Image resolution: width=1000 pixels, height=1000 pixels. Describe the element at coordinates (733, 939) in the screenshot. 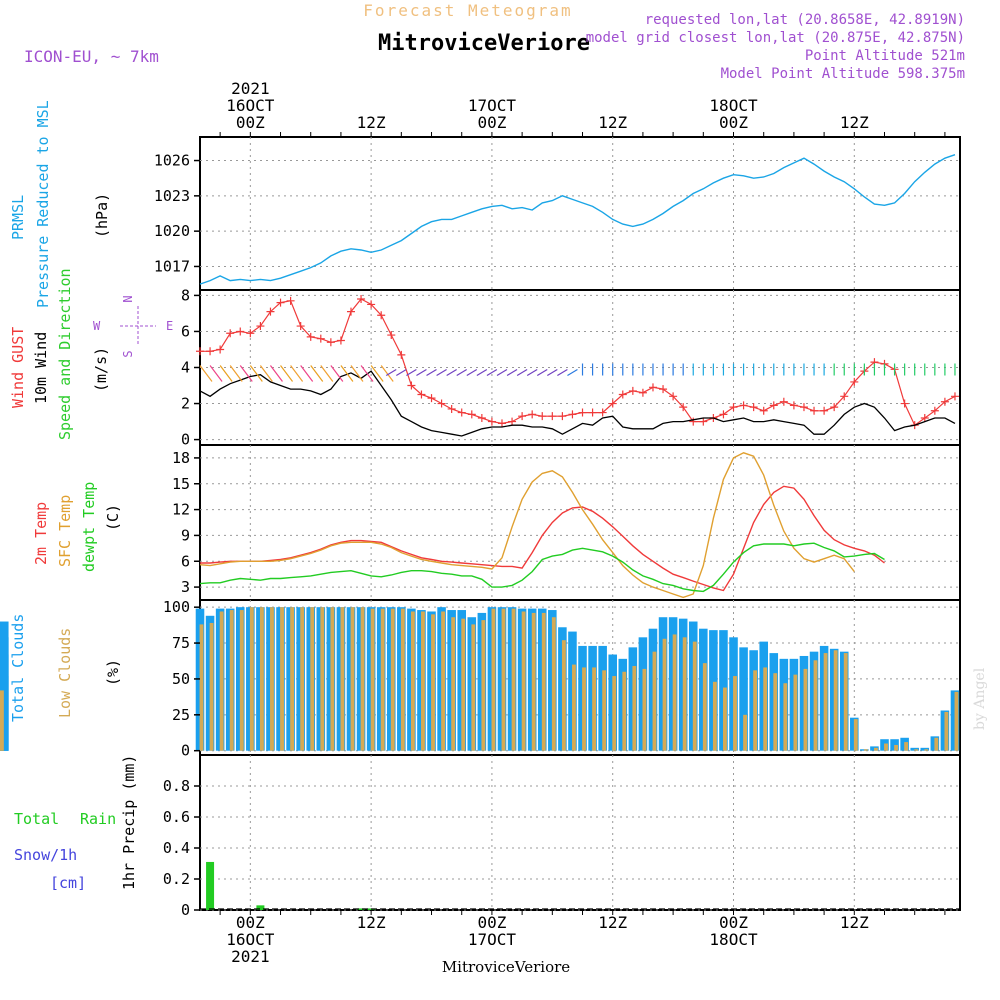

I see `time-label-bottom: 18OCT` at that location.